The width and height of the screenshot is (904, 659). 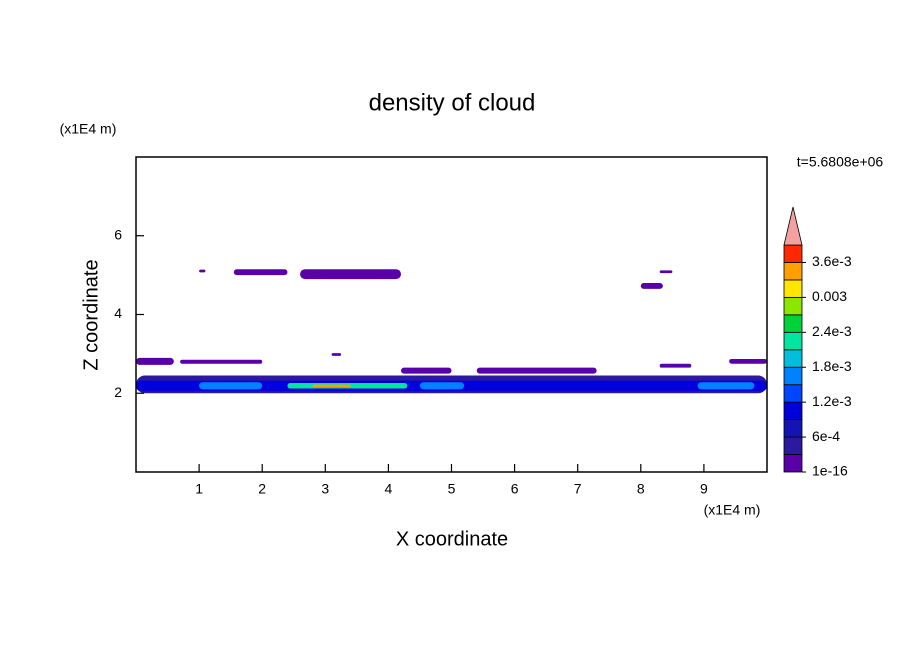 What do you see at coordinates (641, 489) in the screenshot?
I see `x-tick-label: 8` at bounding box center [641, 489].